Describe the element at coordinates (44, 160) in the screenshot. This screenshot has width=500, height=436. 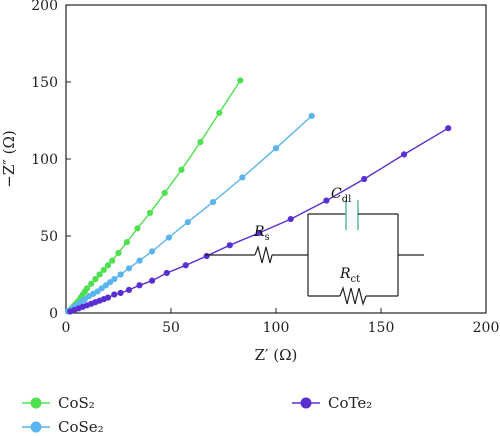
I see `y-tick-label: 100` at that location.